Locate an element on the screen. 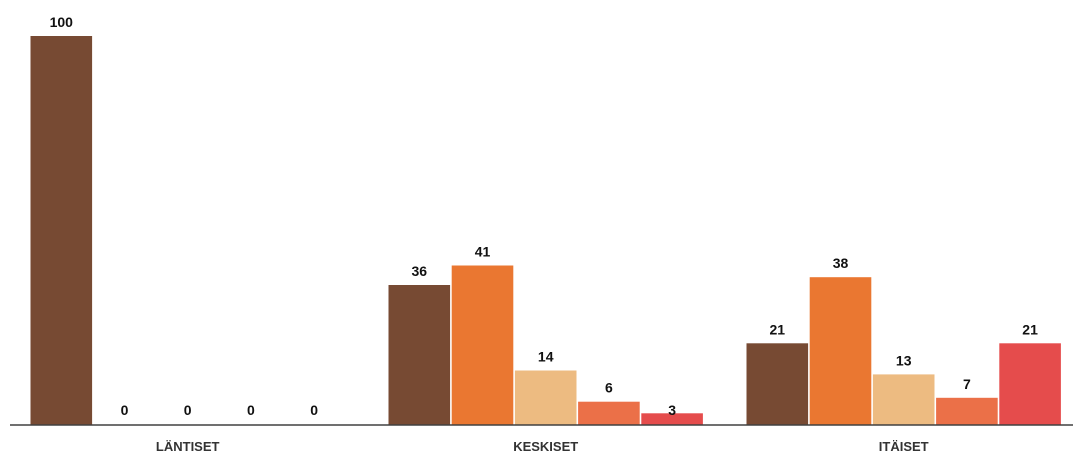 The height and width of the screenshot is (457, 1073). value-label-1-1: 41 is located at coordinates (483, 252).